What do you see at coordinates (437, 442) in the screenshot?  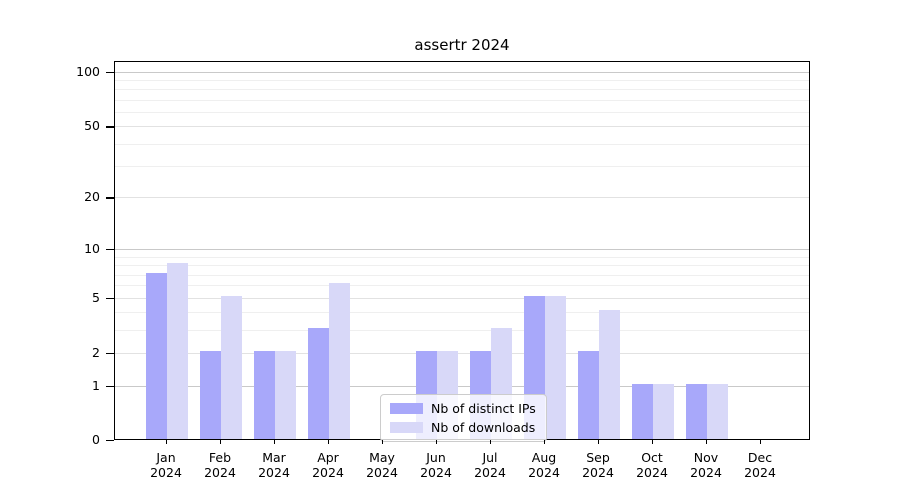 I see `x-tick-mark-jun` at bounding box center [437, 442].